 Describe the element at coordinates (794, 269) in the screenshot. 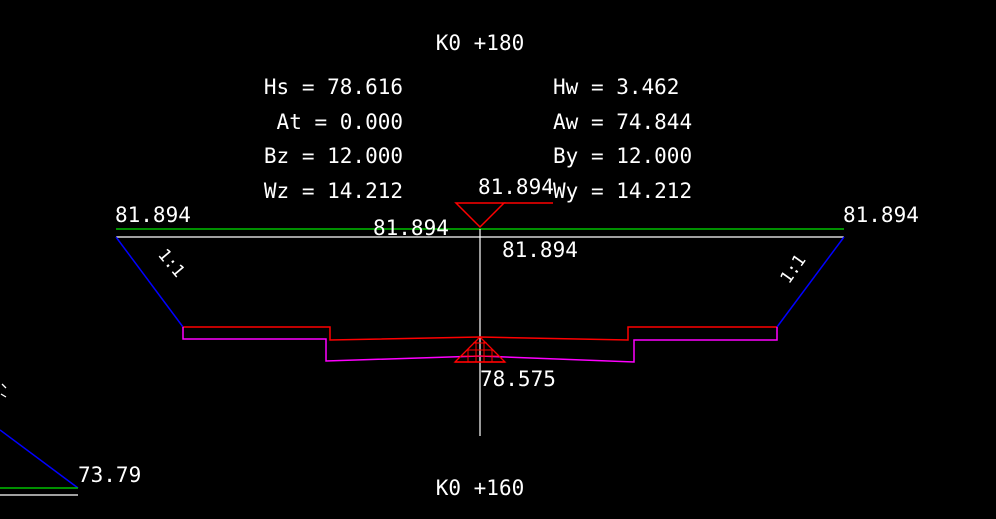

I see `slope-right-label: 1:1` at that location.